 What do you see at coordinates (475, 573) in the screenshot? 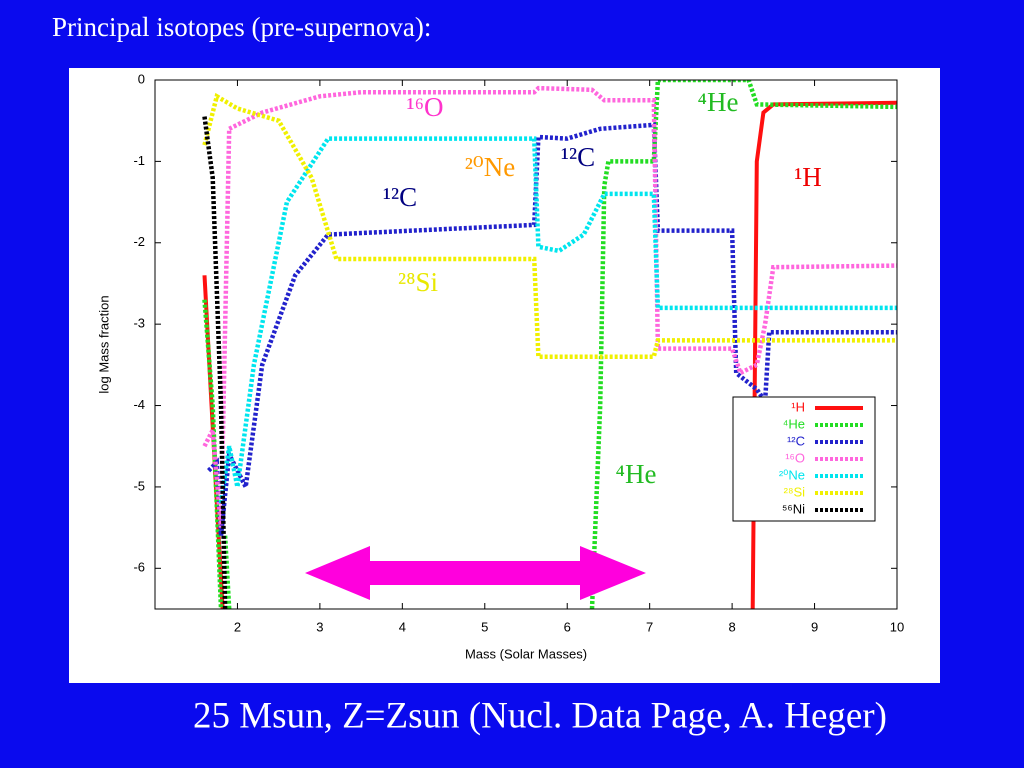
I see `range-arrow` at bounding box center [475, 573].